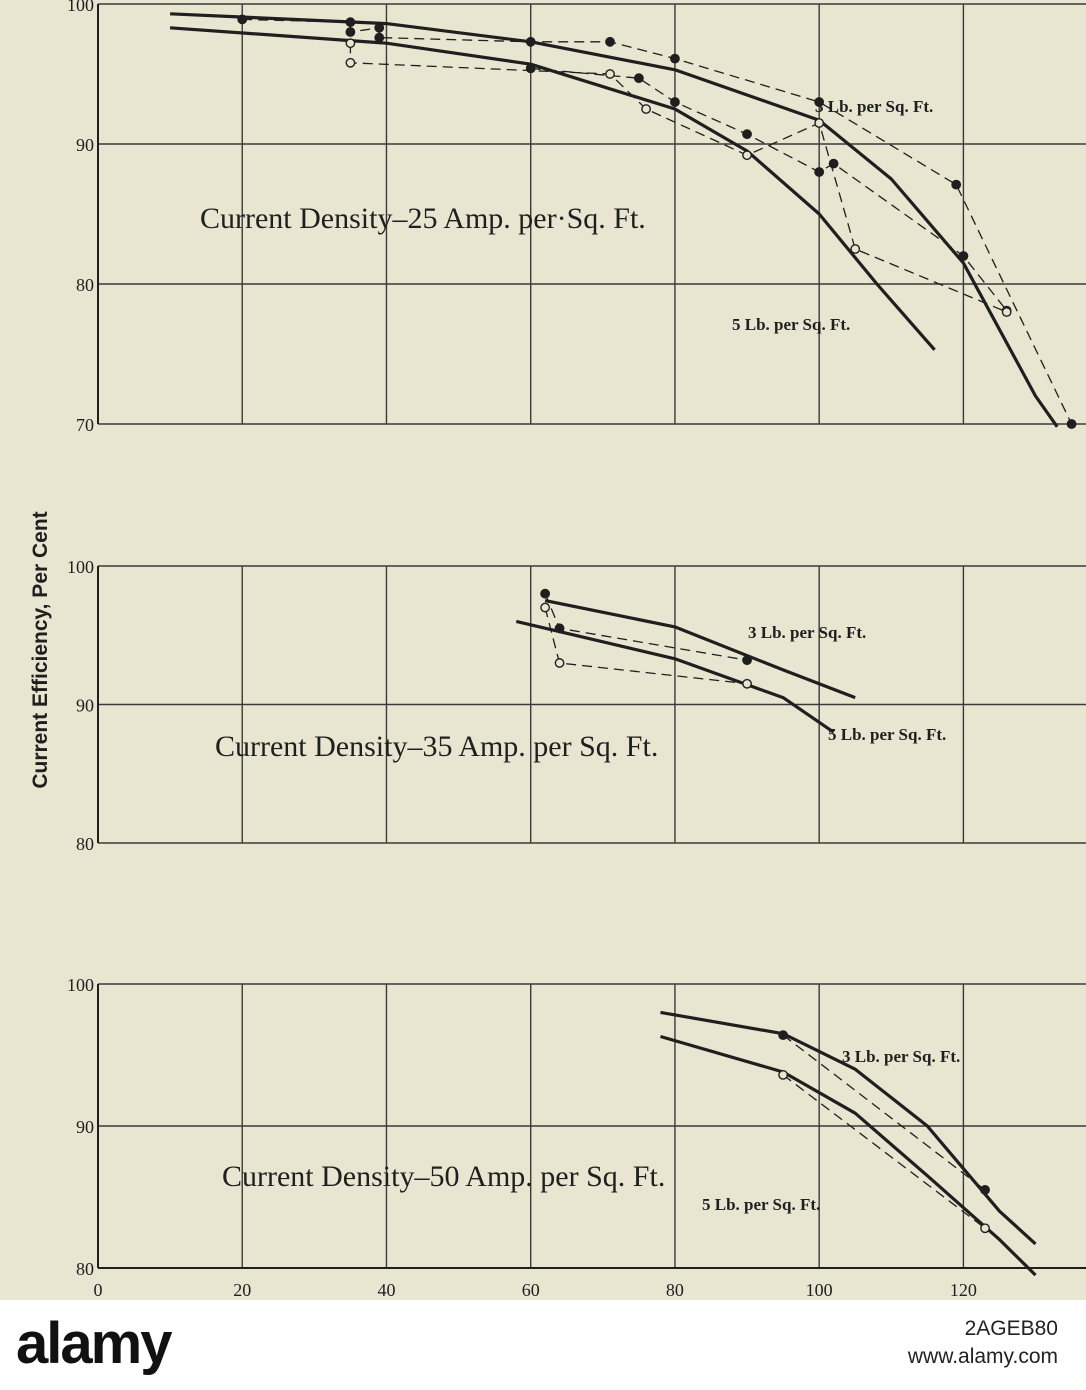  Describe the element at coordinates (982, 1356) in the screenshot. I see `image-url: www.alamy.com` at that location.